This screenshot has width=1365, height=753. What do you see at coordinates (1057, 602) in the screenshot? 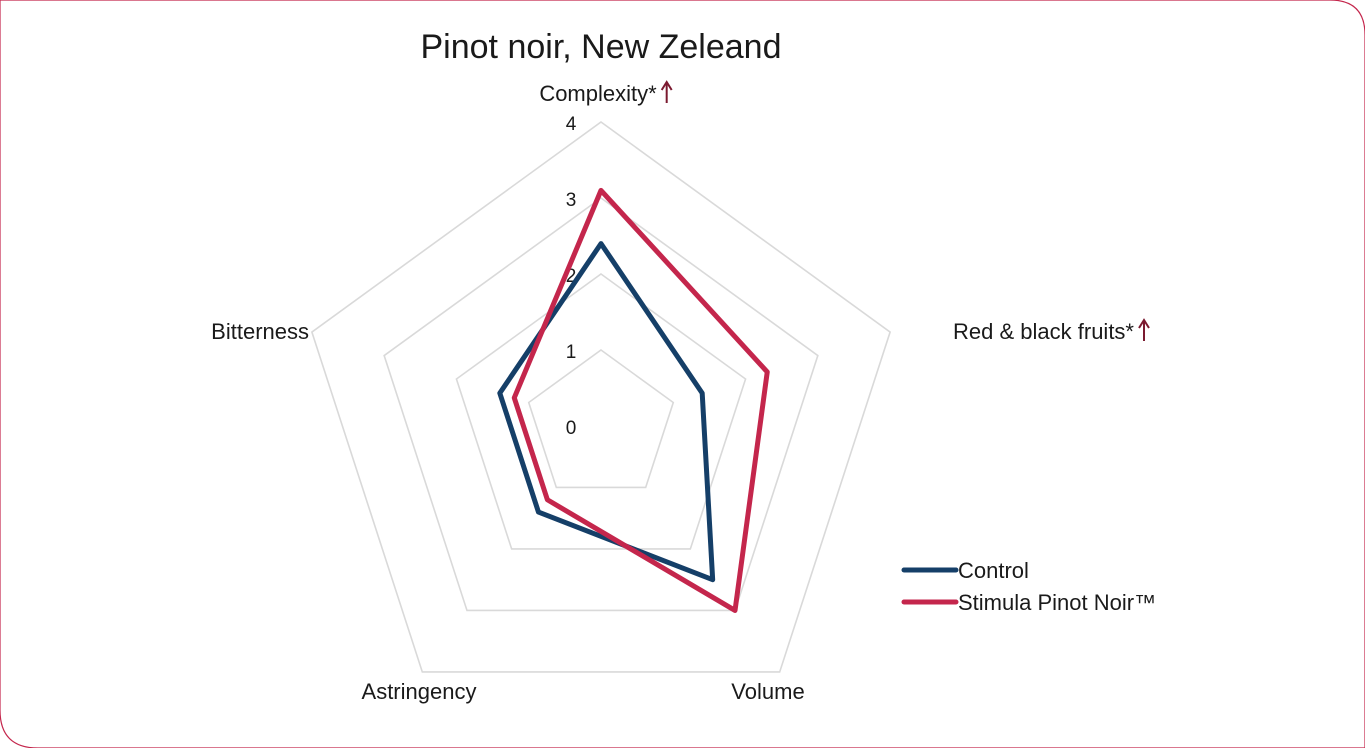
I see `legend-label: Stimula Pinot Noir™` at bounding box center [1057, 602].